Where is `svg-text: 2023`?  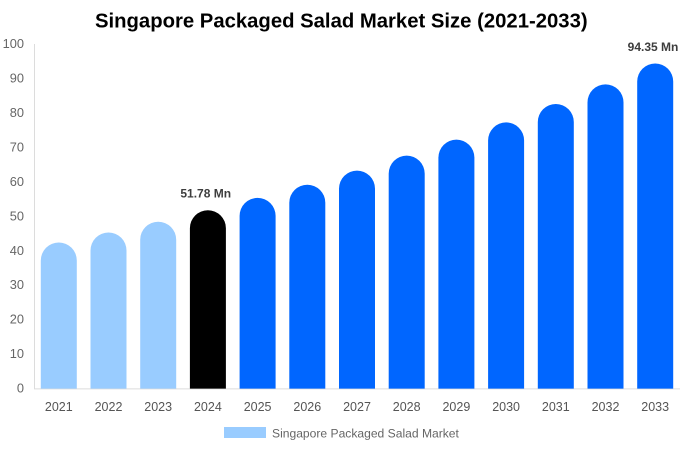
svg-text: 2023 is located at coordinates (158, 407).